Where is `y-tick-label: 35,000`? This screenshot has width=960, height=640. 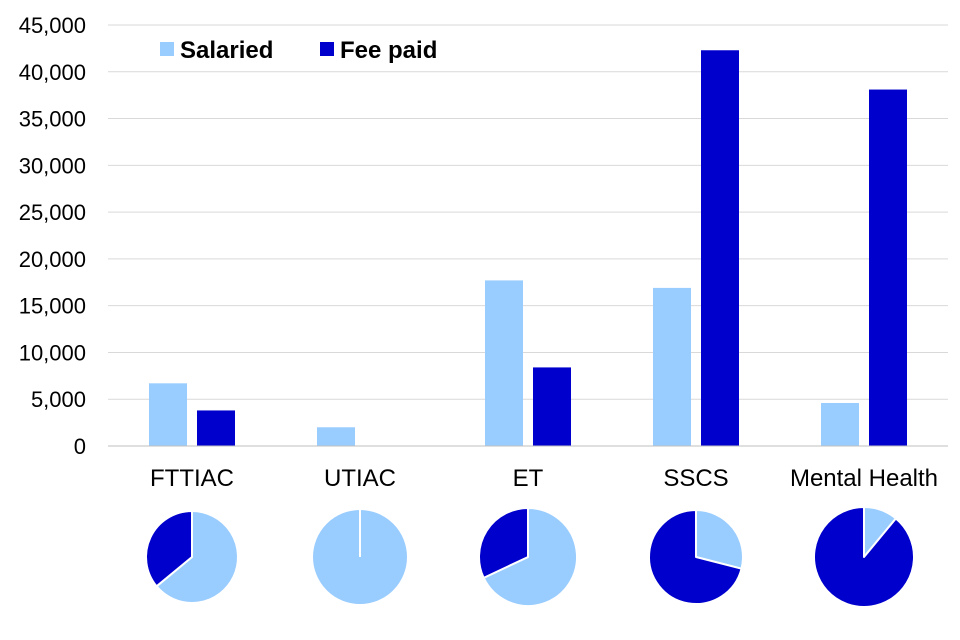 y-tick-label: 35,000 is located at coordinates (52, 119).